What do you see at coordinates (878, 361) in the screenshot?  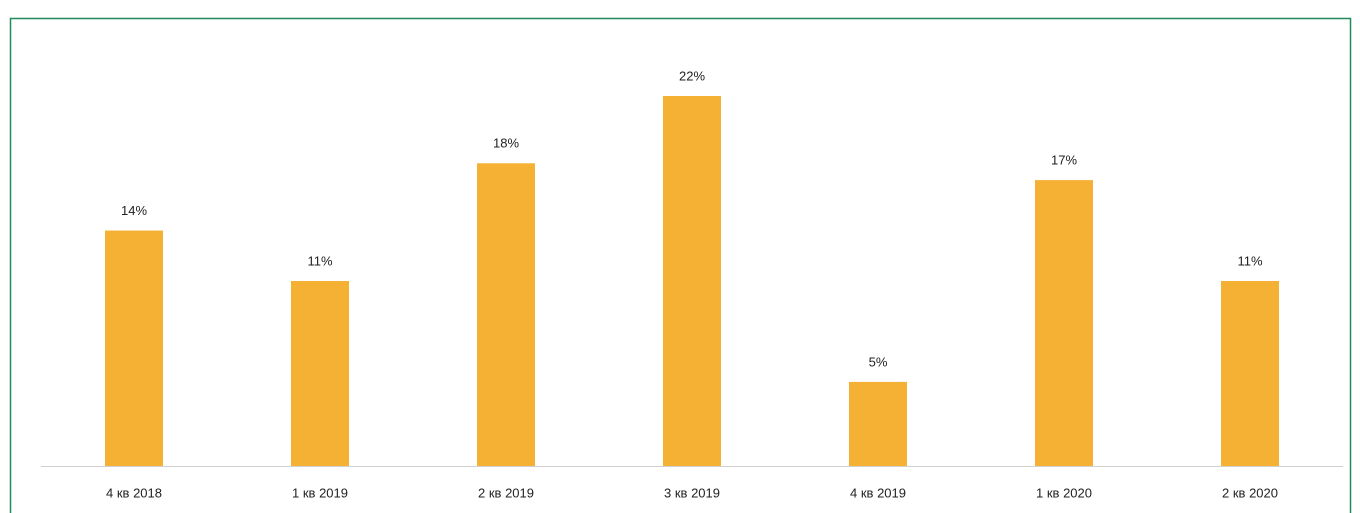 I see `data-label: 5%` at bounding box center [878, 361].